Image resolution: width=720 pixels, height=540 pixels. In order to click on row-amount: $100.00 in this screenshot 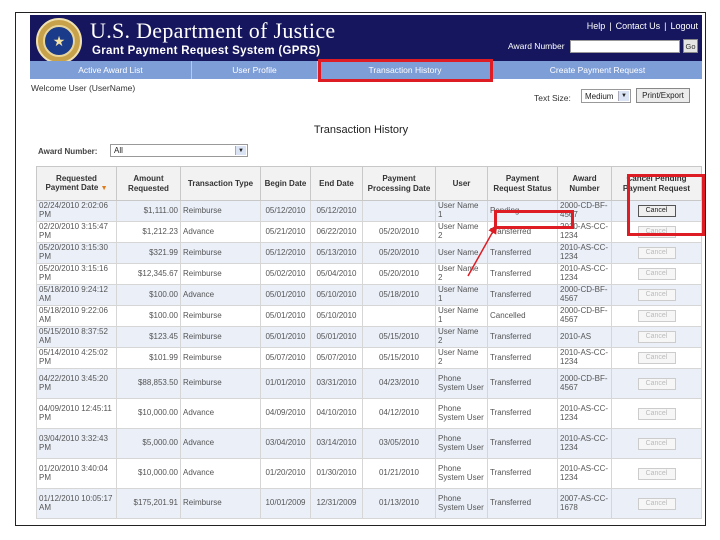, I will do `click(148, 316)`.